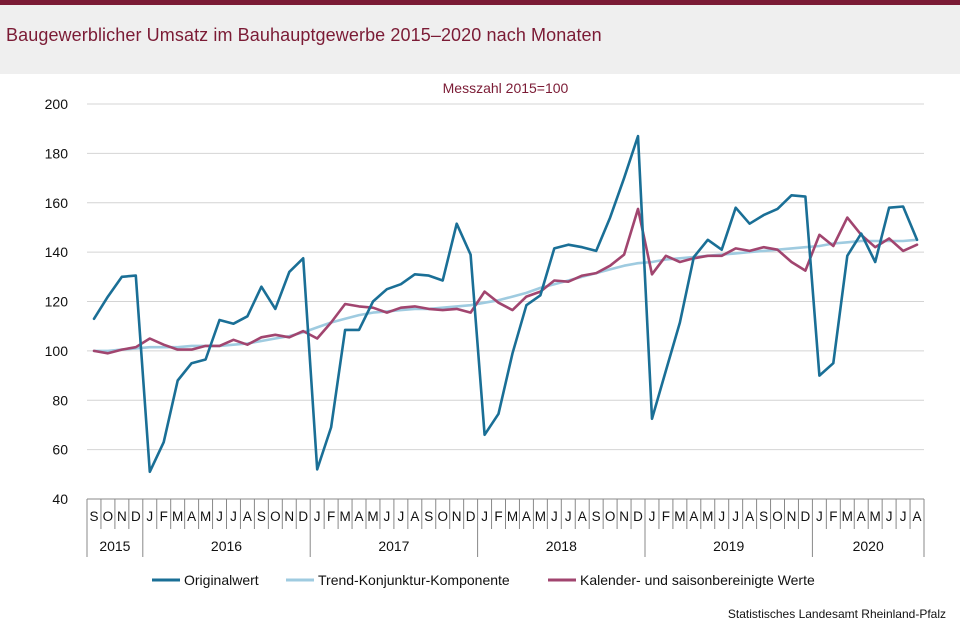 The image size is (960, 631). What do you see at coordinates (749, 516) in the screenshot?
I see `month-label-47: A` at bounding box center [749, 516].